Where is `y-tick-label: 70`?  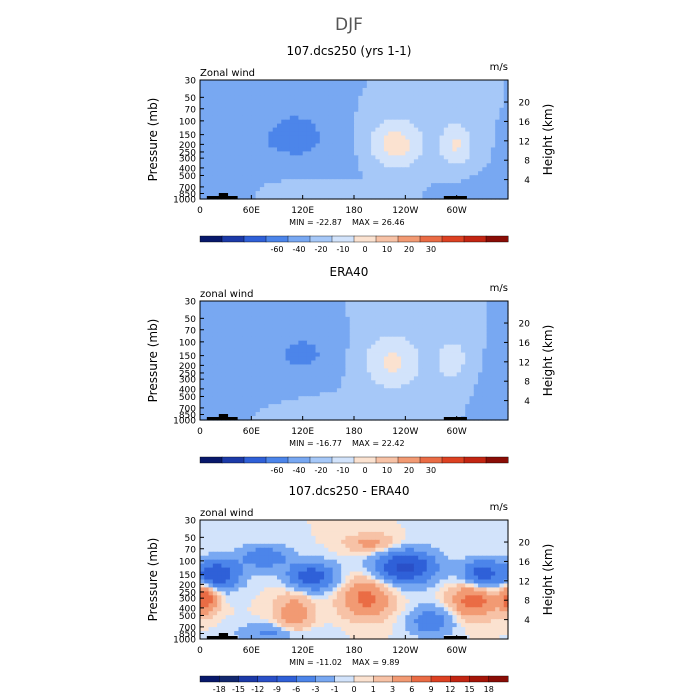 y-tick-label: 70 is located at coordinates (191, 110).